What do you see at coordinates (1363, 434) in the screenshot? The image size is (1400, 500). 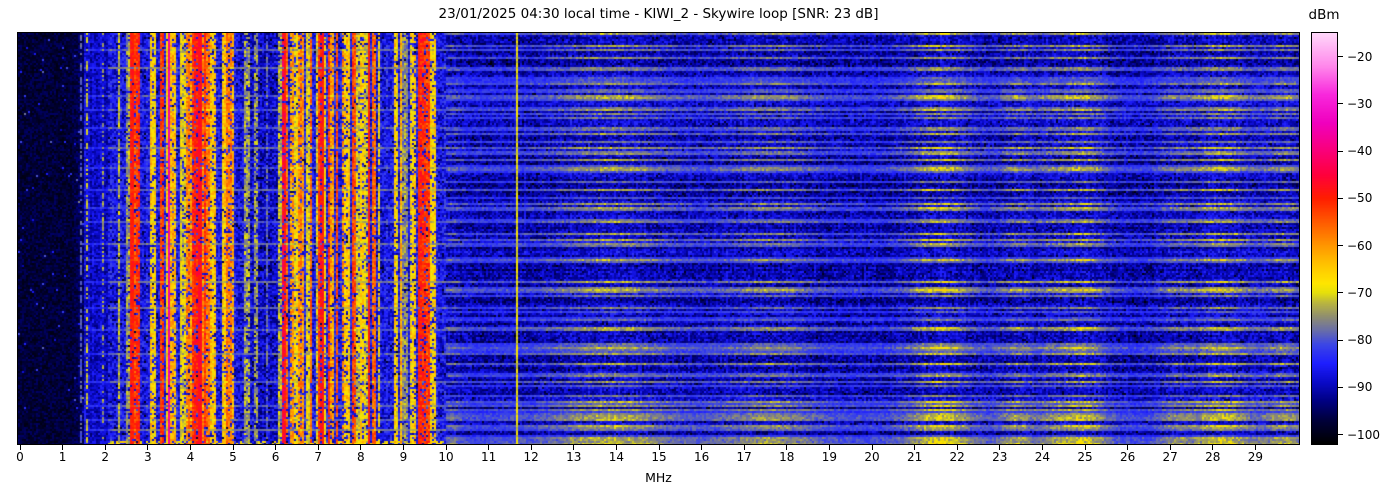 I see `colorbar-tick-label: −100` at bounding box center [1363, 434].